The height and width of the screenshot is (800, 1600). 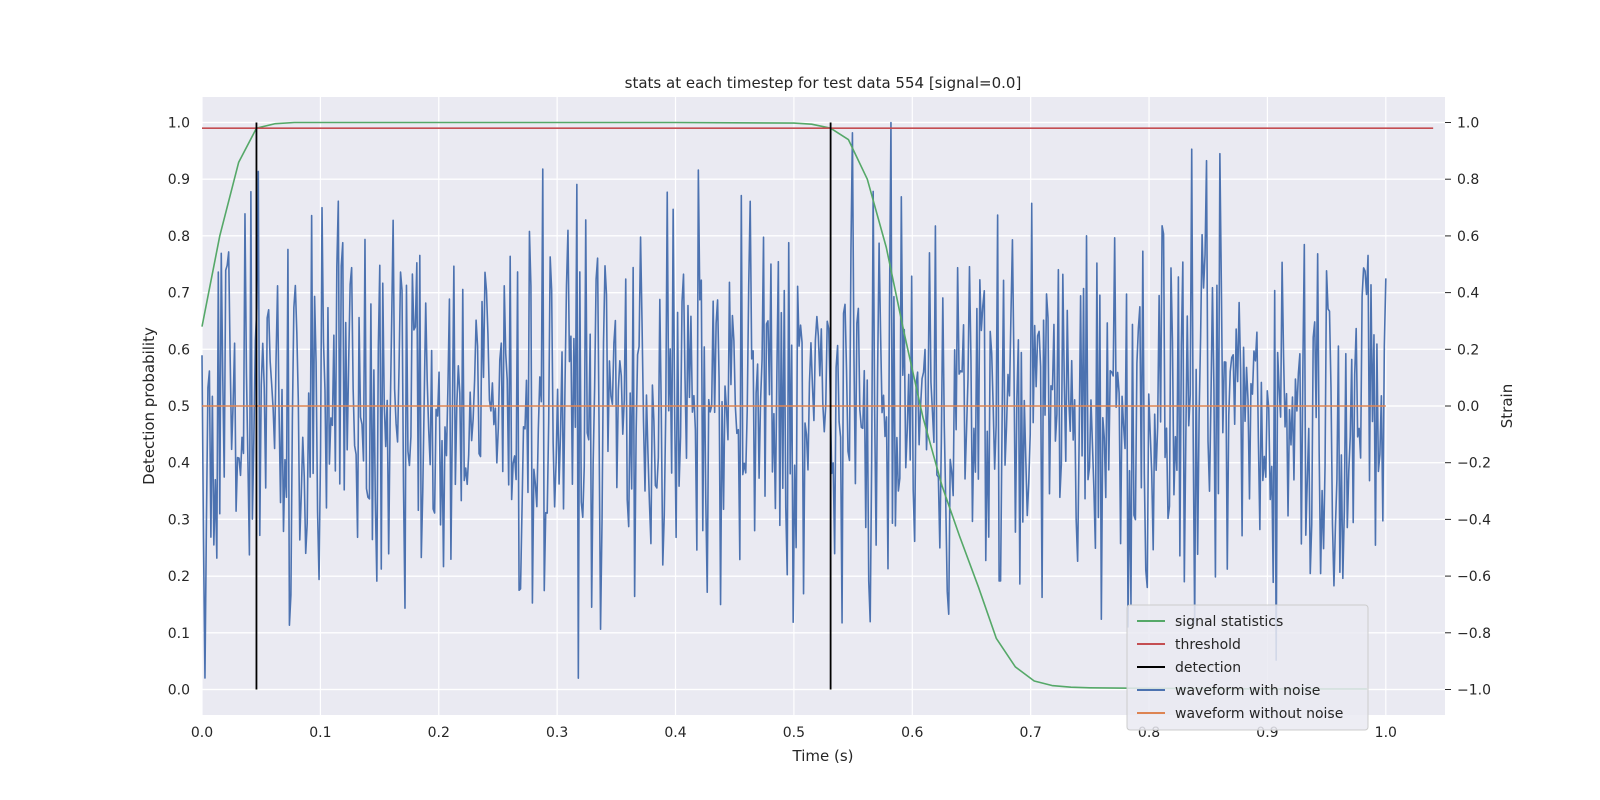 What do you see at coordinates (1468, 350) in the screenshot?
I see `right-y-tick-label: 0.2` at bounding box center [1468, 350].